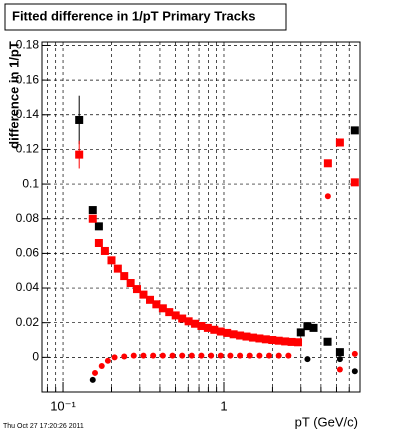 This screenshot has height=433, width=400. I want to click on title-box, so click(145, 17).